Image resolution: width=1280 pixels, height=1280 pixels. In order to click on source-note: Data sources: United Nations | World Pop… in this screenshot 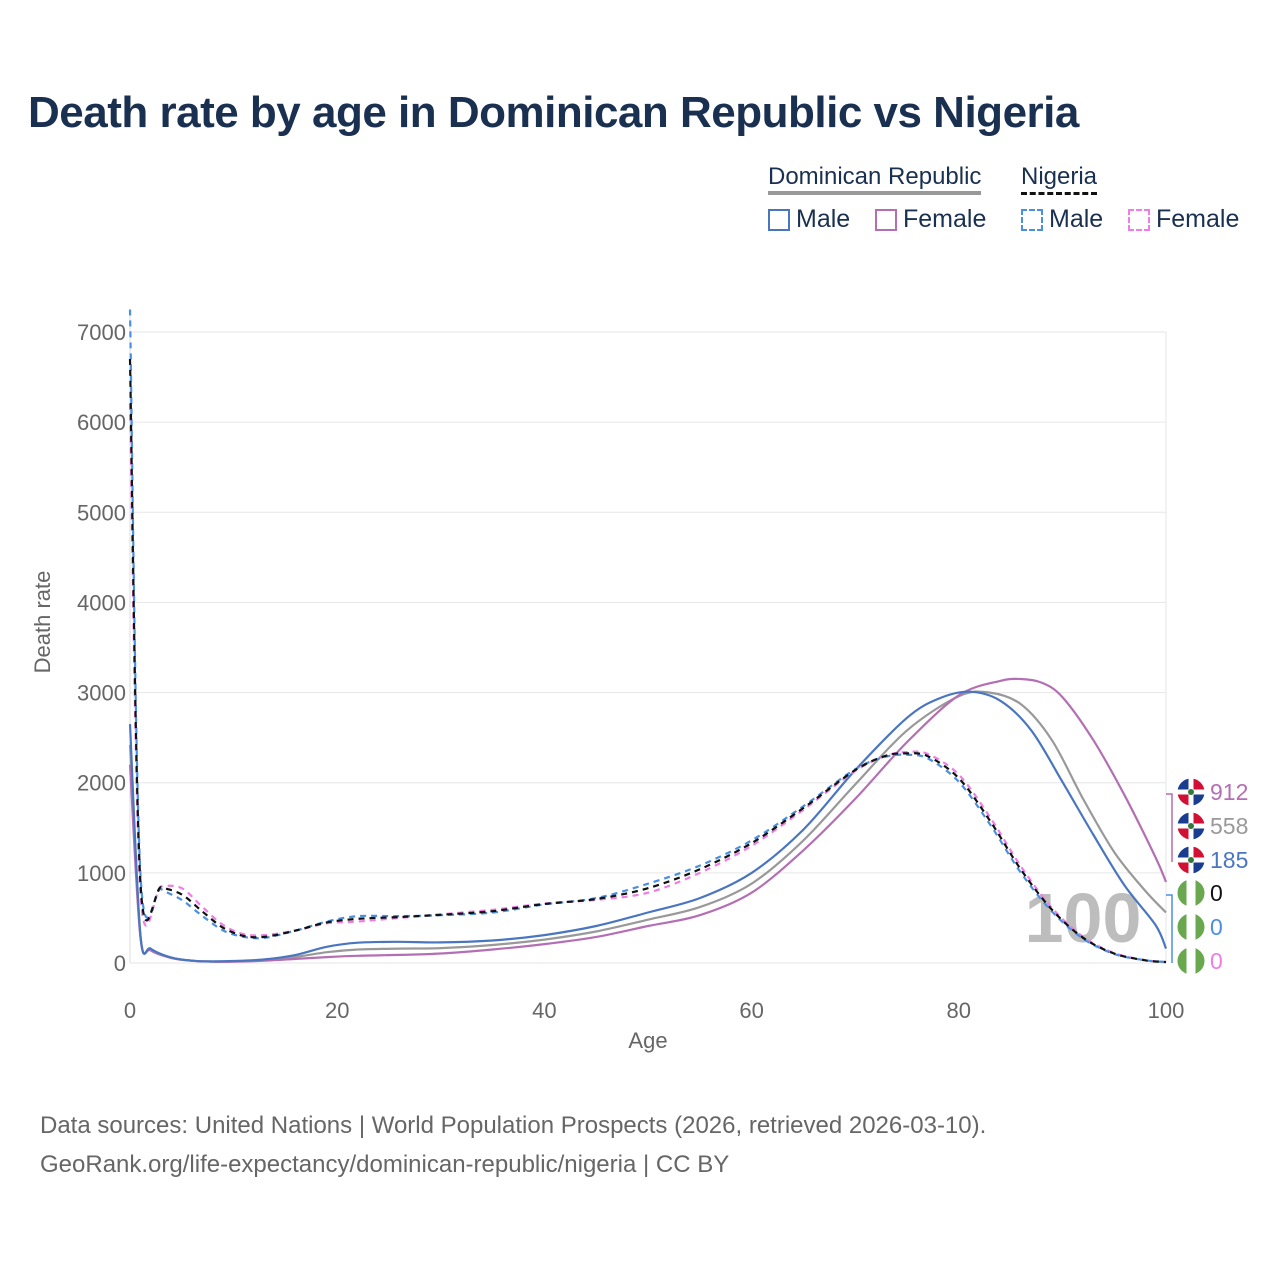, I will do `click(513, 1145)`.